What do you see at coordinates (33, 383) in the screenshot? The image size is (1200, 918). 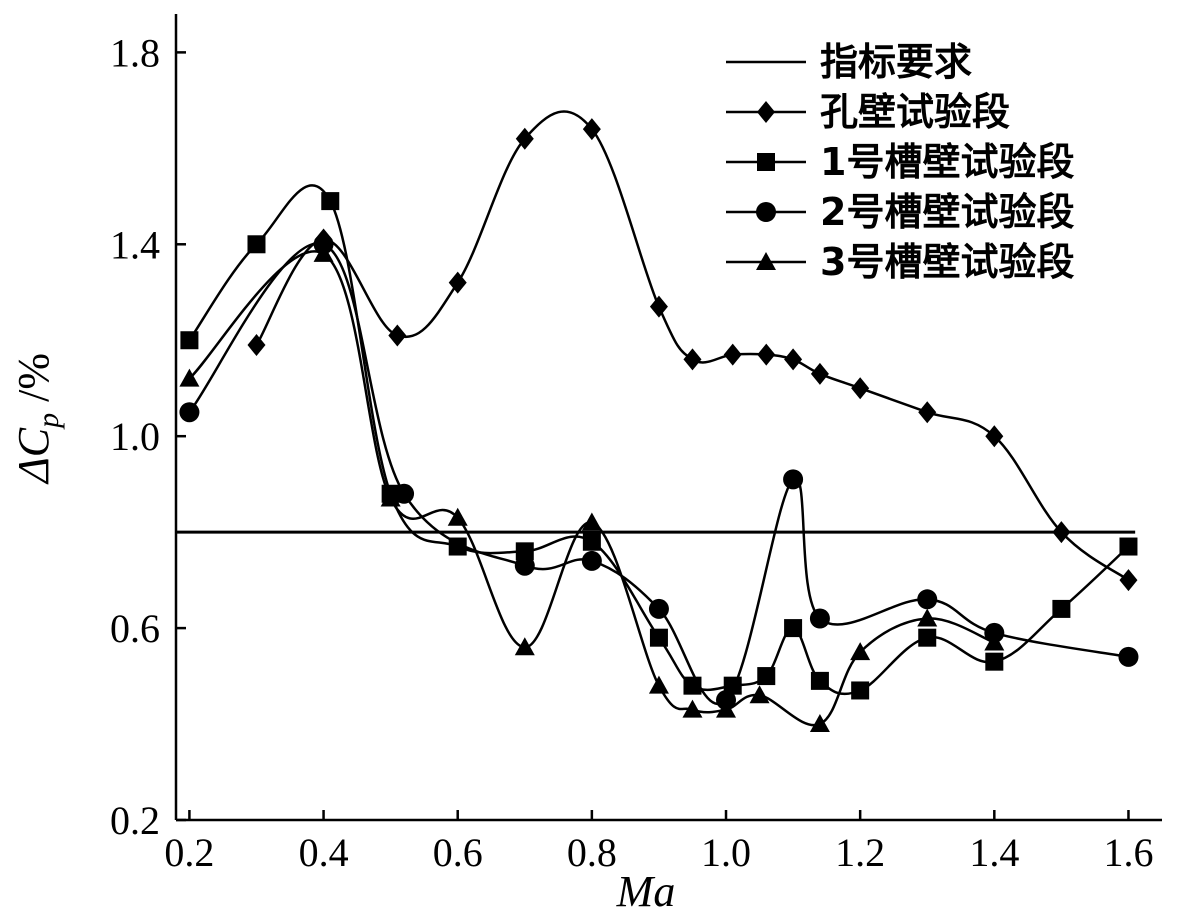 I see `y-axis-title-suffix: /%` at bounding box center [33, 383].